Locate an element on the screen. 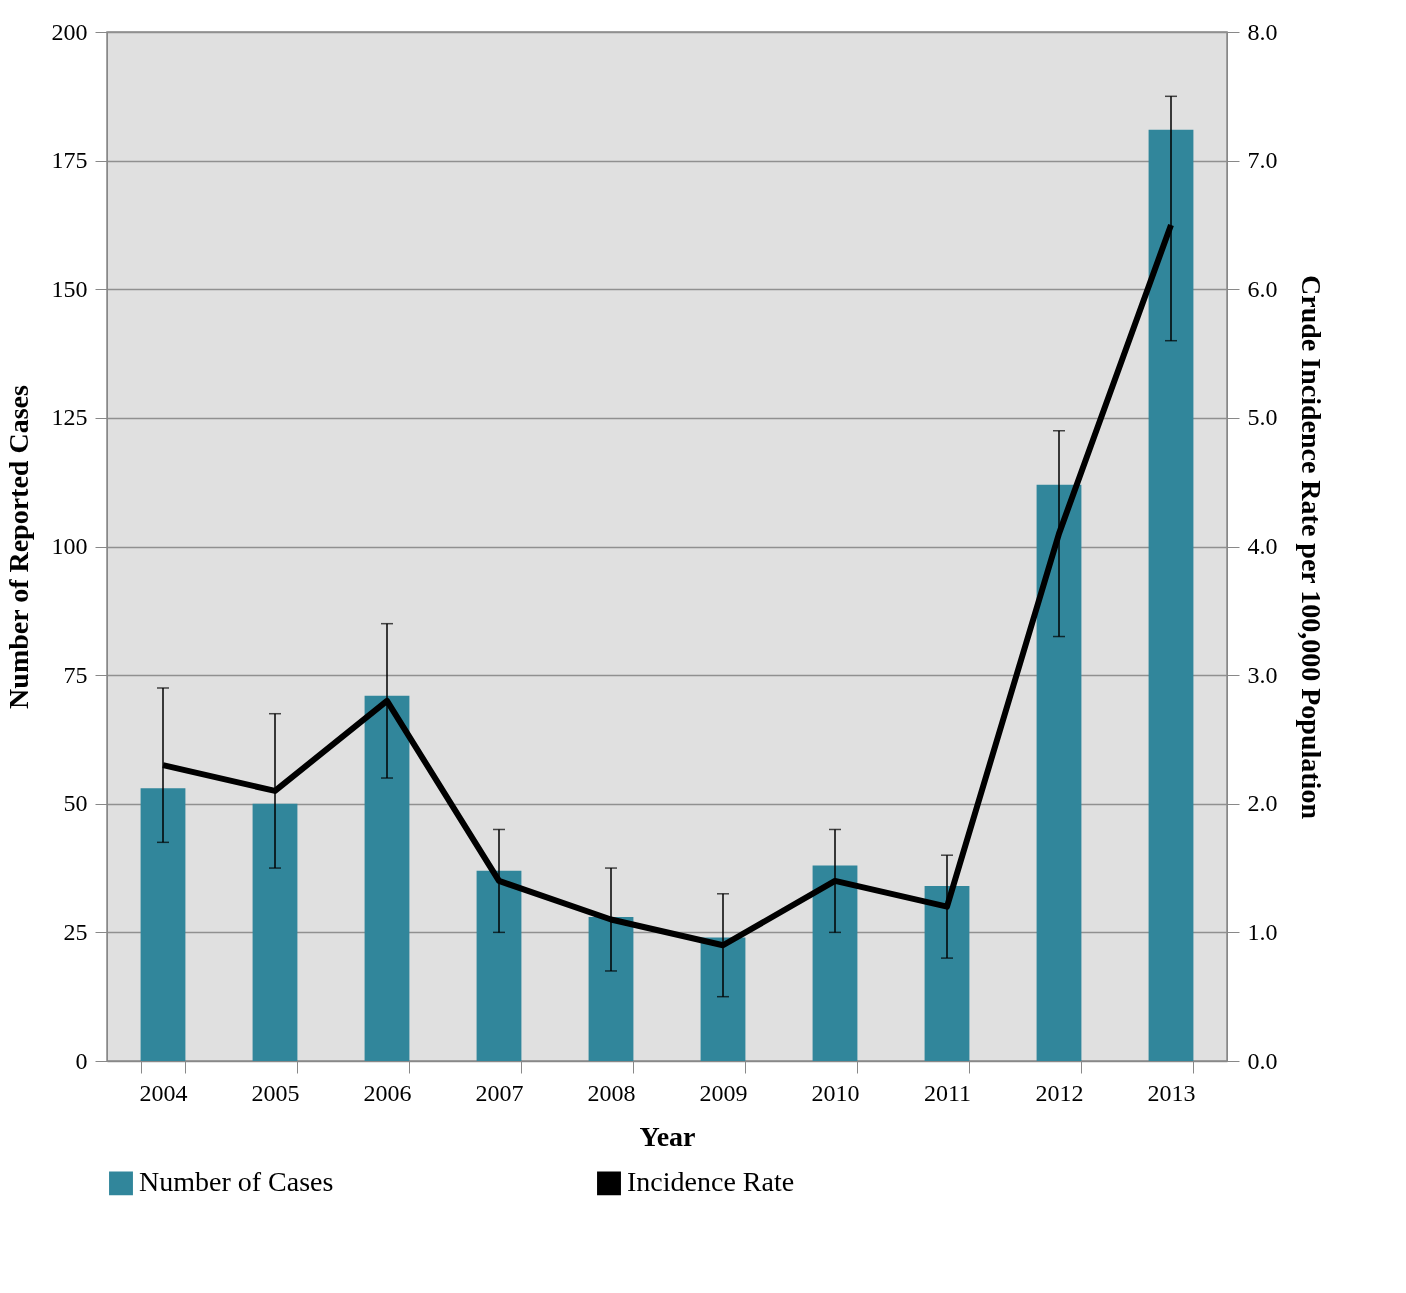 The image size is (1406, 1293). y-tick-label: 0 is located at coordinates (81, 1060).